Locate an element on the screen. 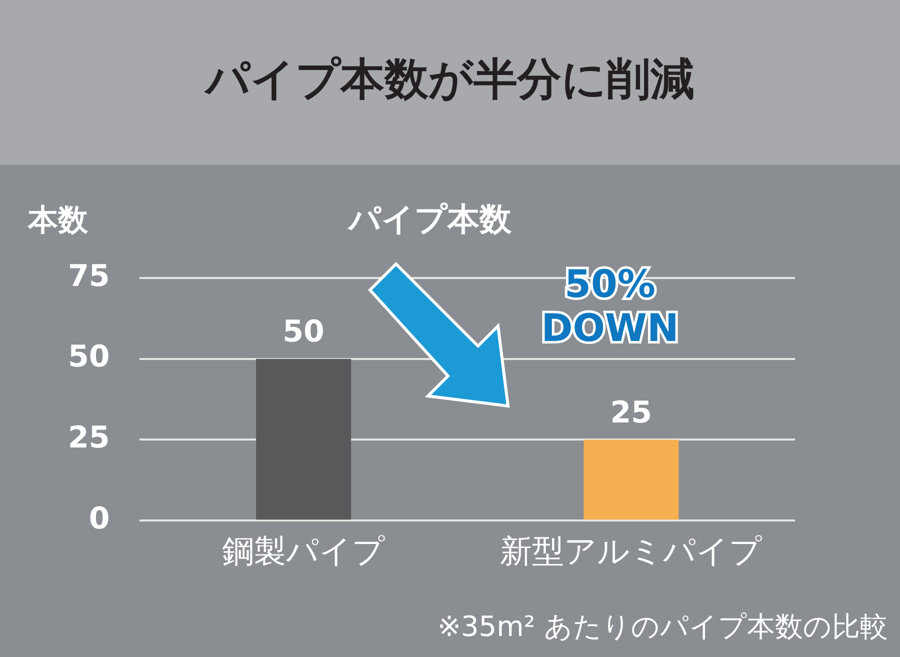 Image resolution: width=900 pixels, height=657 pixels. x-tick-label: 鋼製パイプ is located at coordinates (304, 551).